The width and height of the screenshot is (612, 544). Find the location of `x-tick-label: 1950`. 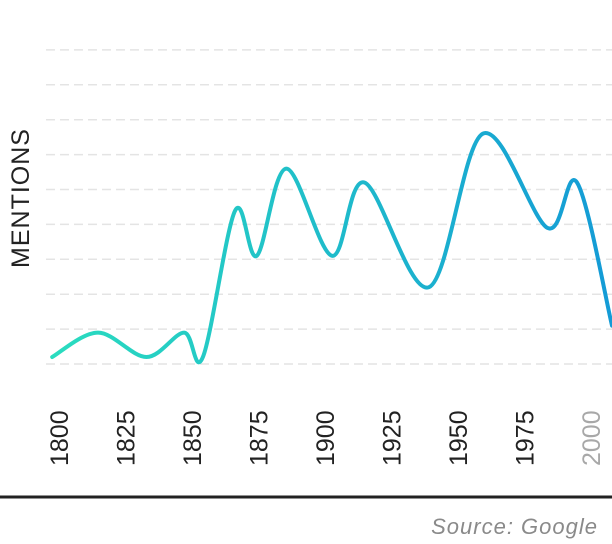

x-tick-label: 1950 is located at coordinates (459, 438).